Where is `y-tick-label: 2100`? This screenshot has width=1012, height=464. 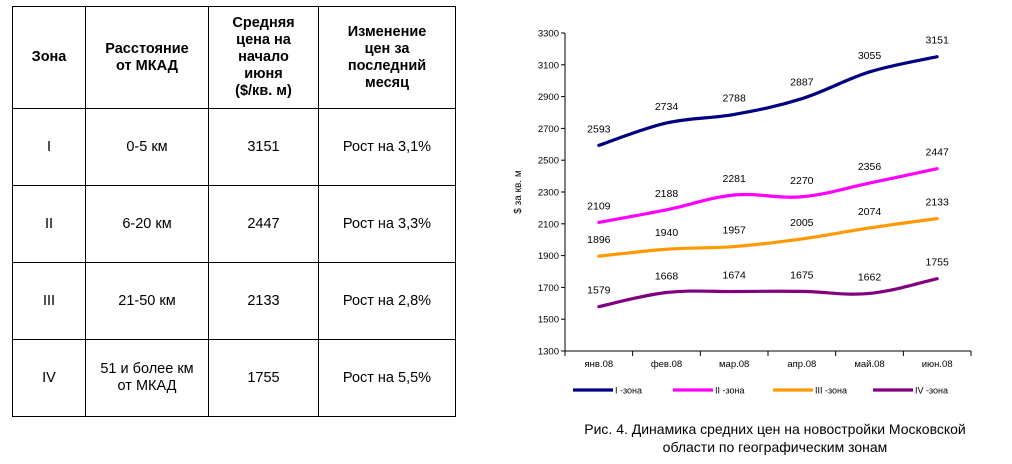 y-tick-label: 2100 is located at coordinates (548, 224).